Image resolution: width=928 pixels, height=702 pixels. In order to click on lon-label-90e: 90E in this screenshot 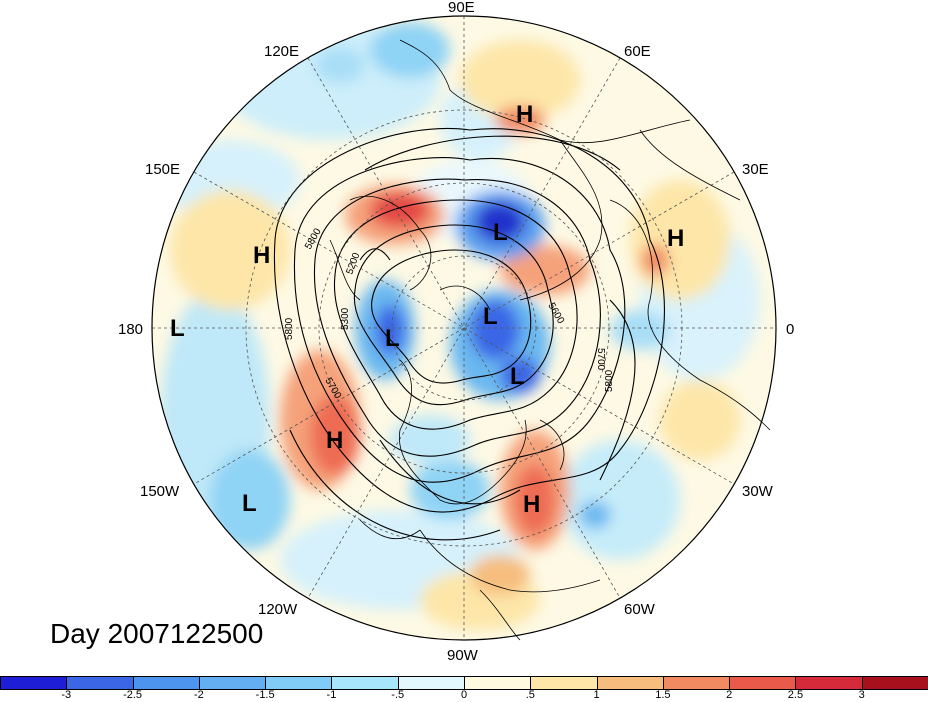, I will do `click(461, 8)`.